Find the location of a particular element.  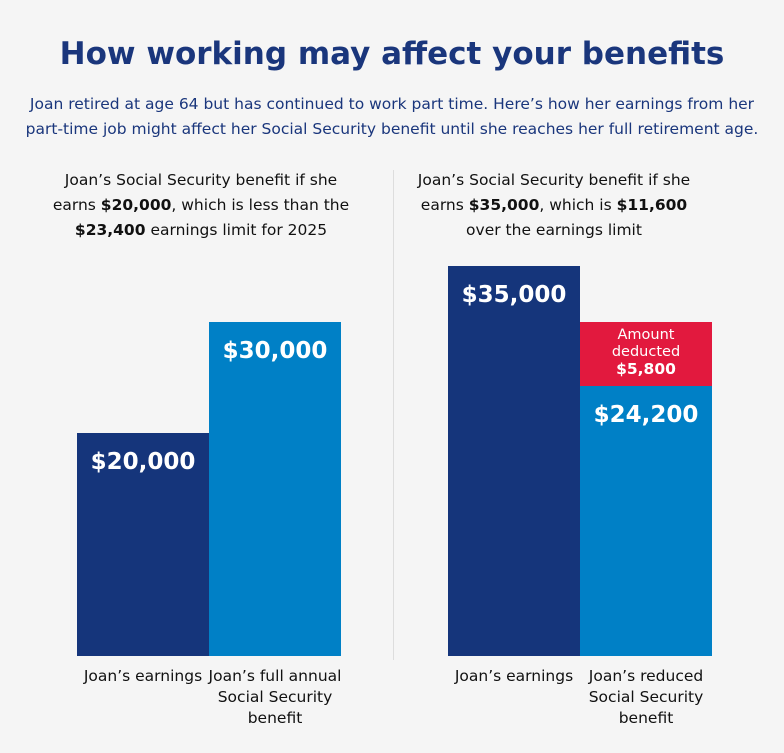

caption-part: $23,400 is located at coordinates (110, 230).